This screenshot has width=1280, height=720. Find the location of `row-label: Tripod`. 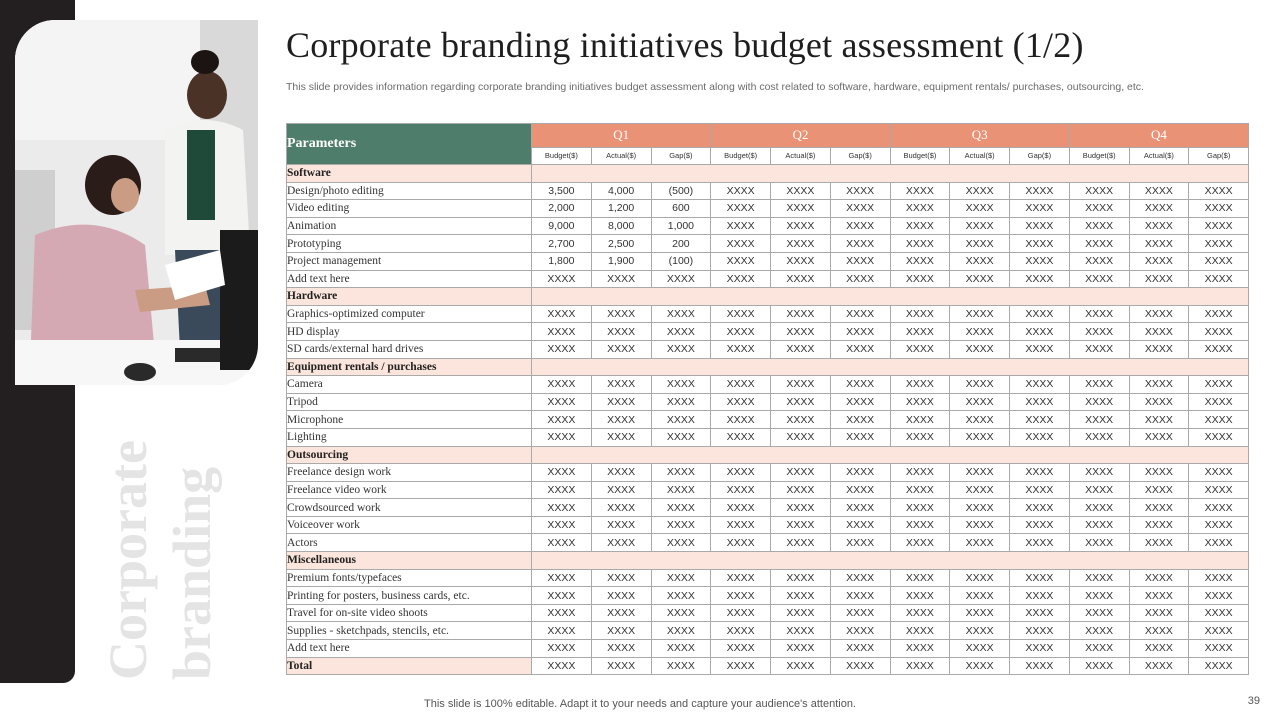

row-label: Tripod is located at coordinates (409, 402).